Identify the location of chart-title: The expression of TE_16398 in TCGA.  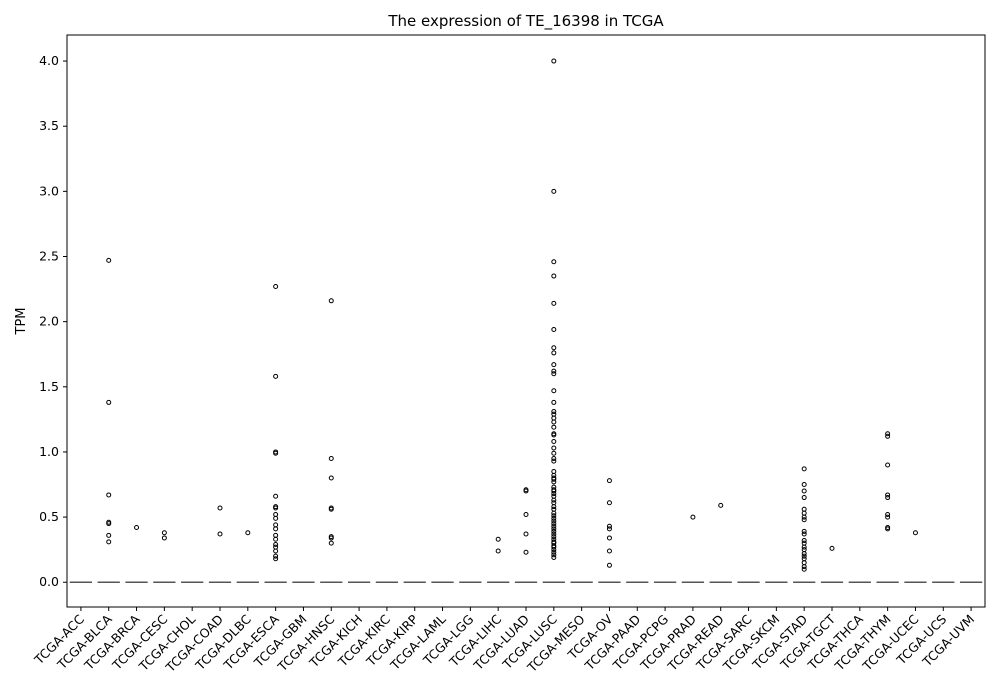
(525, 21).